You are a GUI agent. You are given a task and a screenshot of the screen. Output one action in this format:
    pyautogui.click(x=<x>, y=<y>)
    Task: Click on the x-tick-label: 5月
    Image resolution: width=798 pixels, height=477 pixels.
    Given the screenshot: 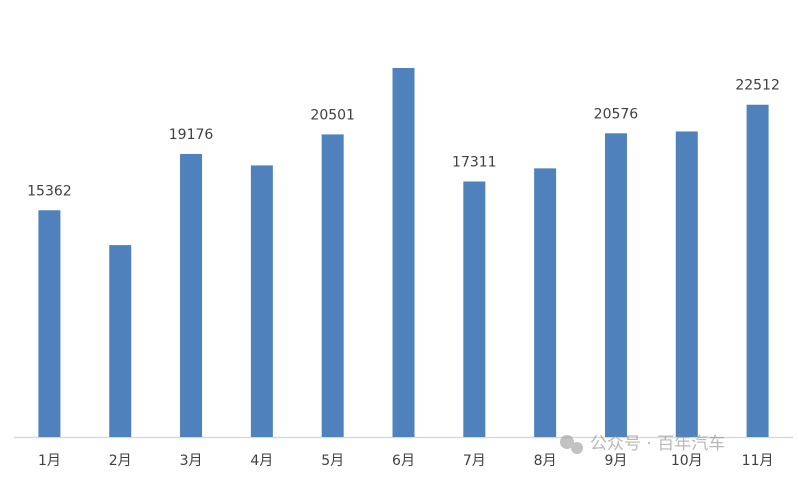 What is the action you would take?
    pyautogui.click(x=332, y=461)
    